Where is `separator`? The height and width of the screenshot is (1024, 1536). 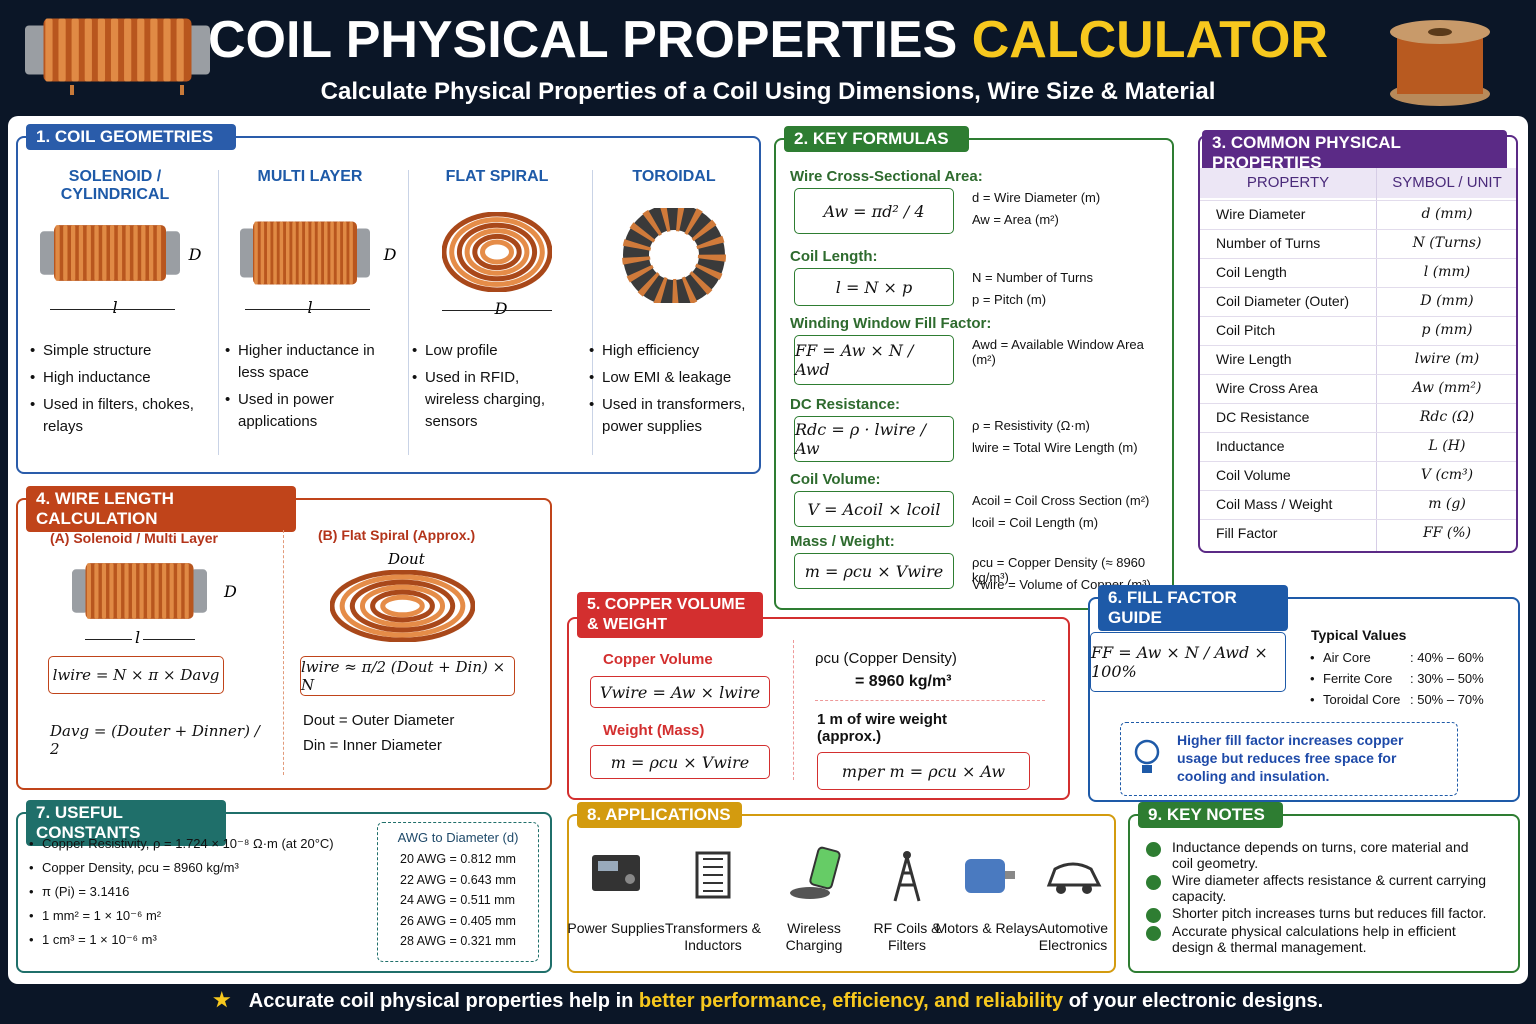 separator is located at coordinates (408, 312).